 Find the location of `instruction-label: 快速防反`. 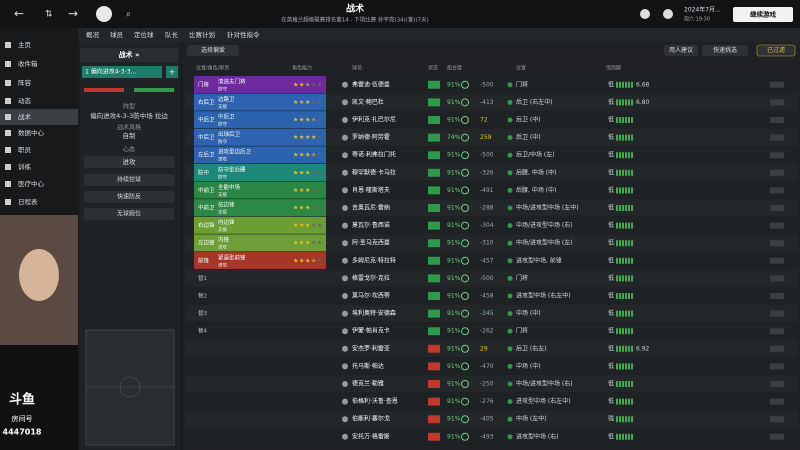

instruction-label: 快速防反 is located at coordinates (129, 197).